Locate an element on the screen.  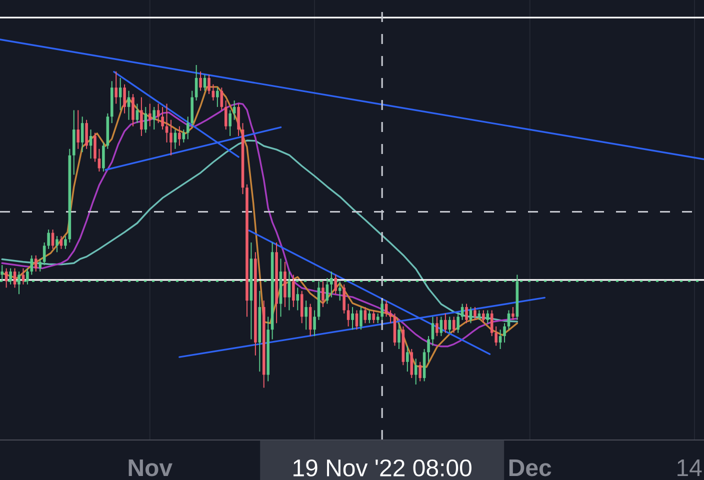
x-tick-label: 14 is located at coordinates (690, 467).